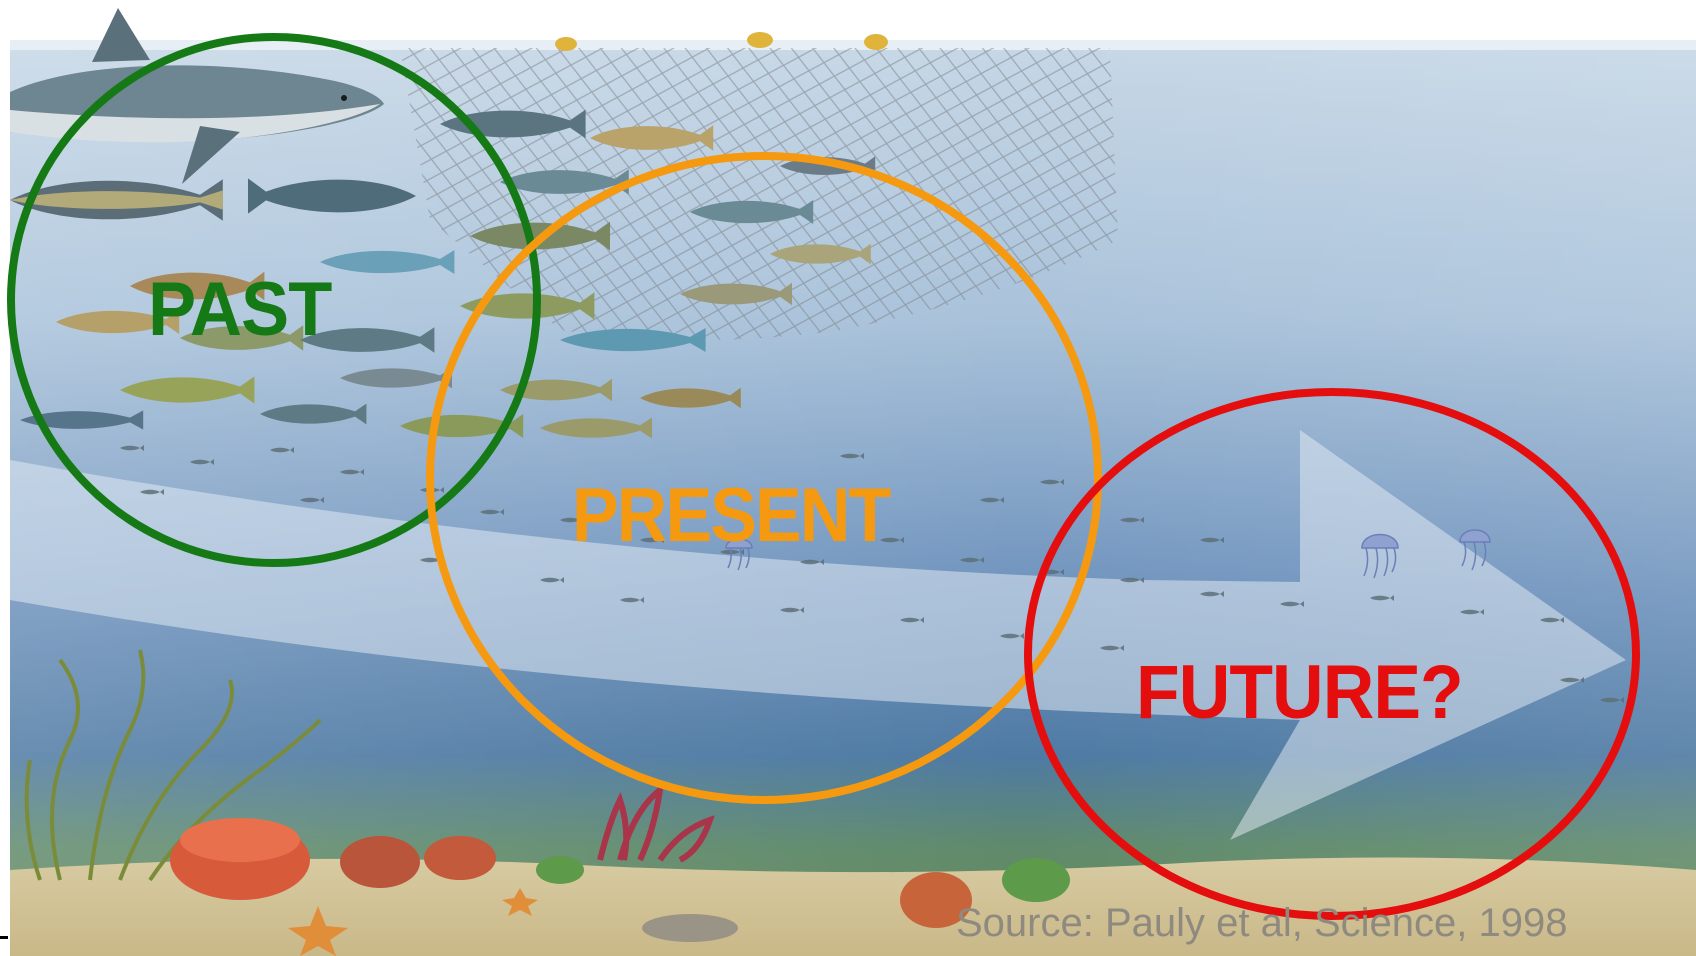 This screenshot has height=956, width=1696. What do you see at coordinates (1300, 692) in the screenshot?
I see `future-label: FUTURE?` at bounding box center [1300, 692].